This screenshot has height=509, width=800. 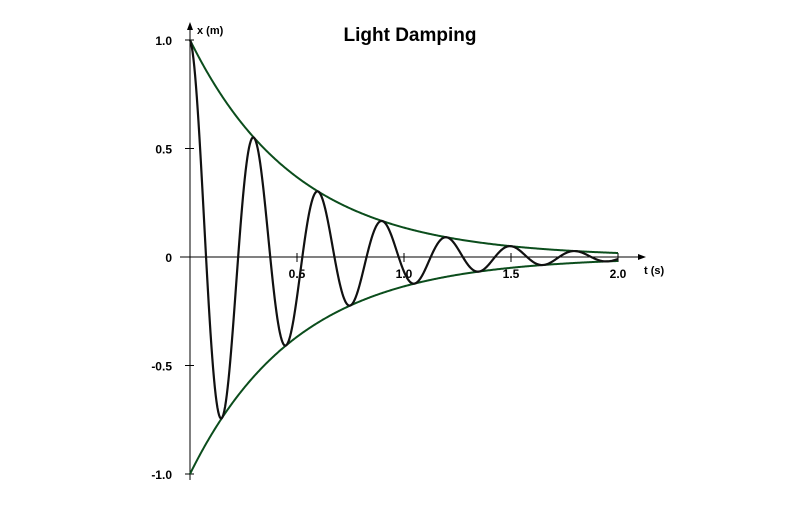 I want to click on y-tick-label: -1.0, so click(x=161, y=475).